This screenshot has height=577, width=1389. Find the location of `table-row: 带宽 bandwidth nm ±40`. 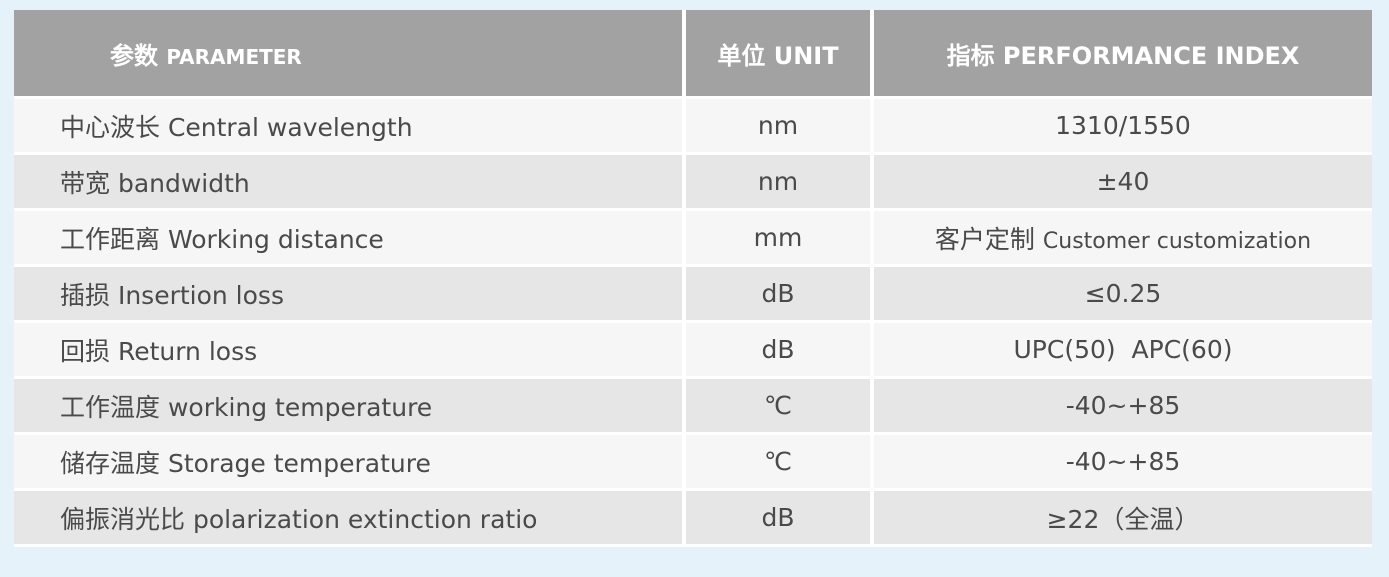

table-row: 带宽 bandwidth nm ±40 is located at coordinates (693, 183).